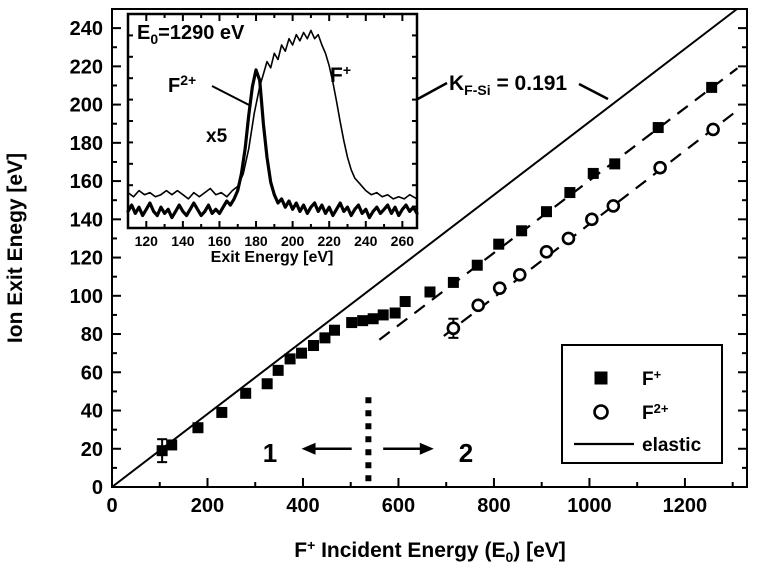 Image resolution: width=765 pixels, height=582 pixels. I want to click on x-tick-label: 400, so click(302, 506).